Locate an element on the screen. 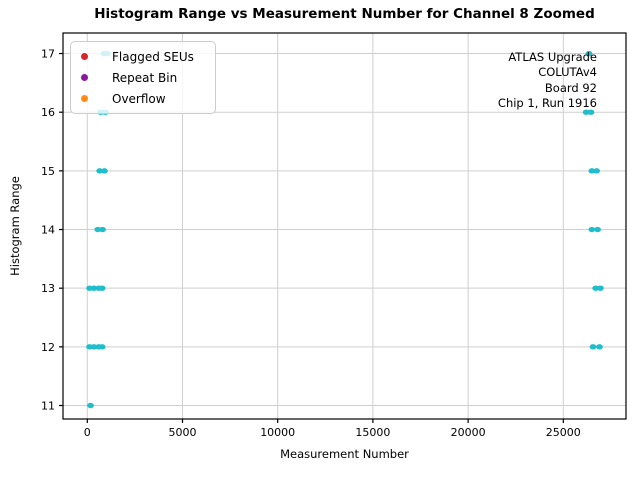 The image size is (640, 480). annotation-line: COLUTAv4 is located at coordinates (567, 72).